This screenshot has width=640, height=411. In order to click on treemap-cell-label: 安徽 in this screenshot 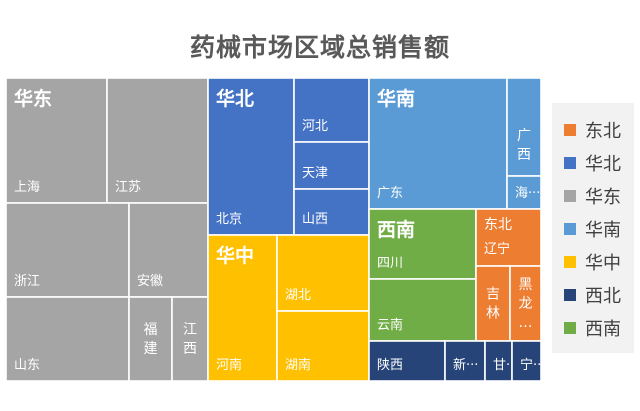, I will do `click(150, 281)`.